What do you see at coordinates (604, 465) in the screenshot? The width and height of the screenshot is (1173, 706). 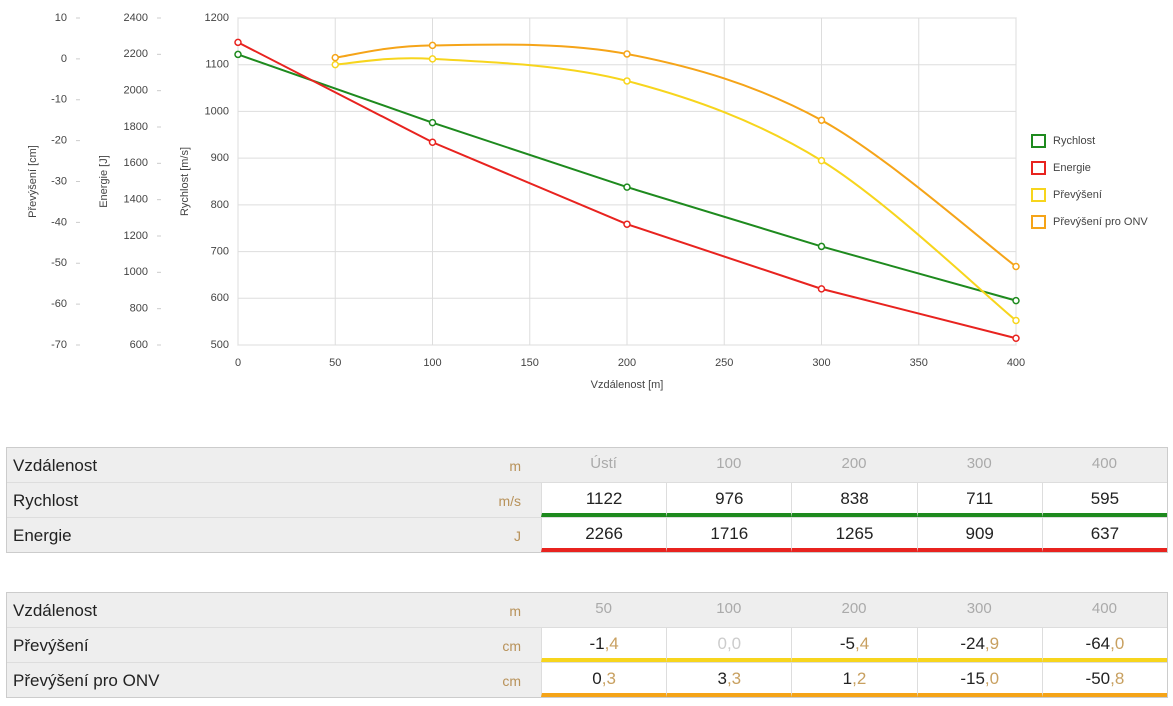 I see `header-cell: Ústí` at bounding box center [604, 465].